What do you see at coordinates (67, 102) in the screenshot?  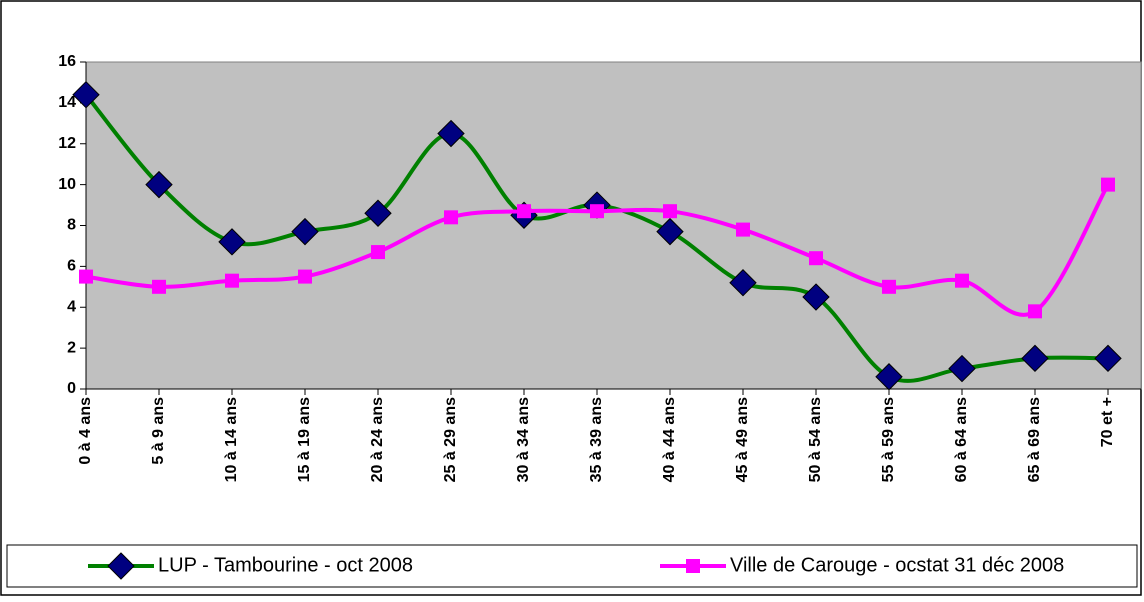 I see `y-tick-label: 14` at bounding box center [67, 102].